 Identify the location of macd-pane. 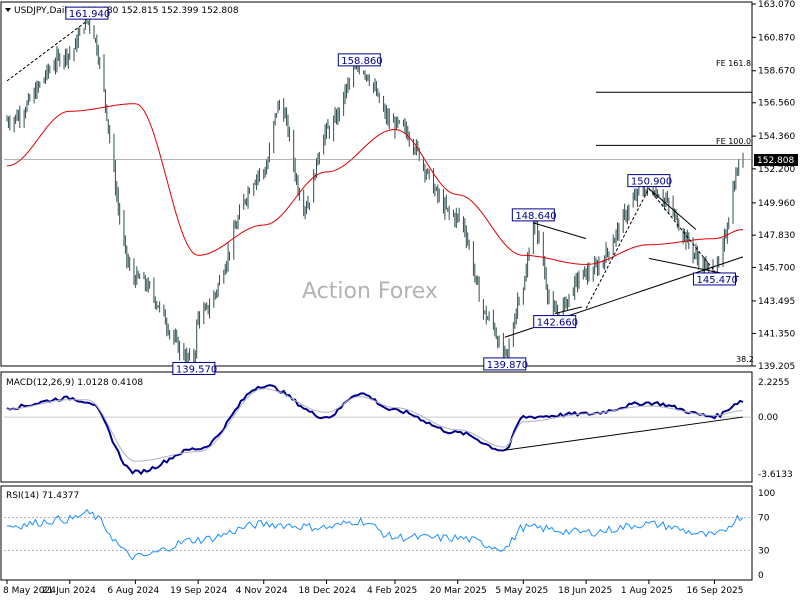
(378, 430).